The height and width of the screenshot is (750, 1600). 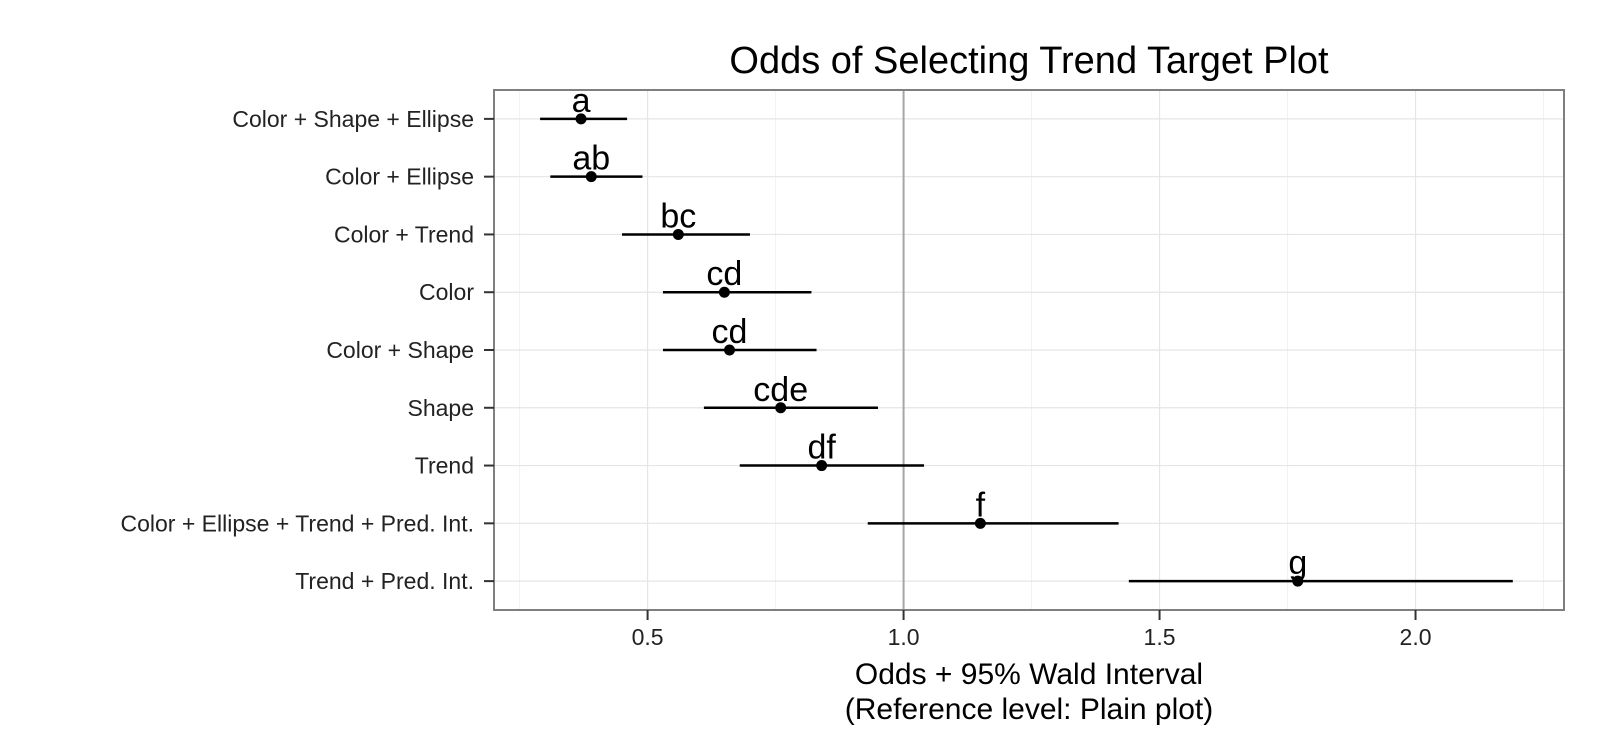 I want to click on y-tick-label: Color + Ellipse, so click(x=399, y=177).